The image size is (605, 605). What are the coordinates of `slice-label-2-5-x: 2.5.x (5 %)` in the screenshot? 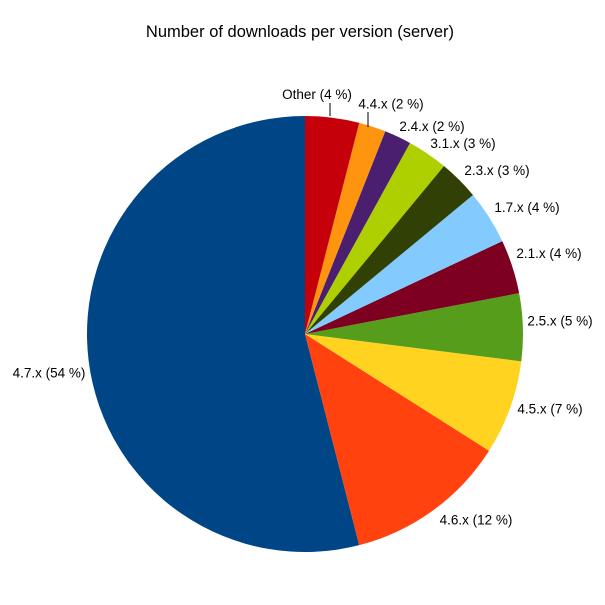 It's located at (559, 321).